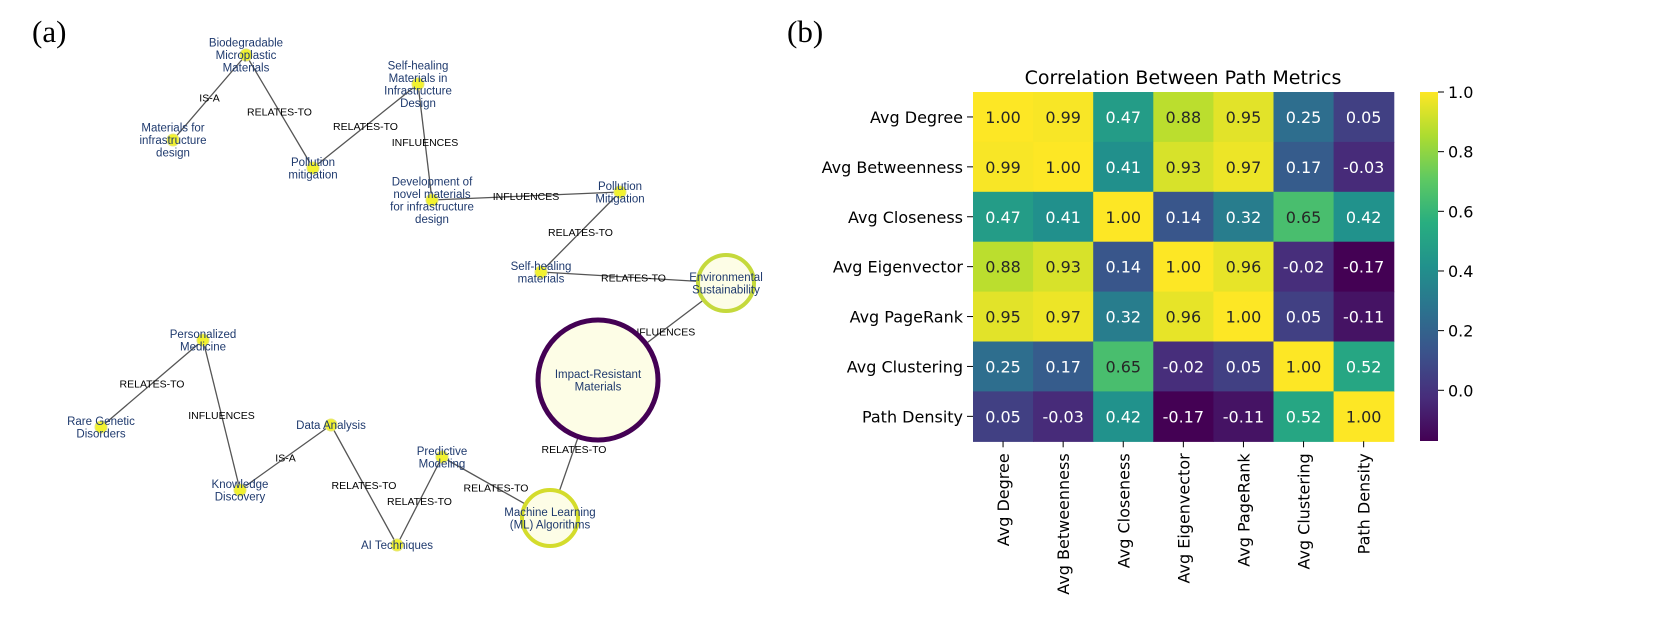 Image resolution: width=1661 pixels, height=628 pixels. I want to click on node-label: Rare Genetic, so click(101, 422).